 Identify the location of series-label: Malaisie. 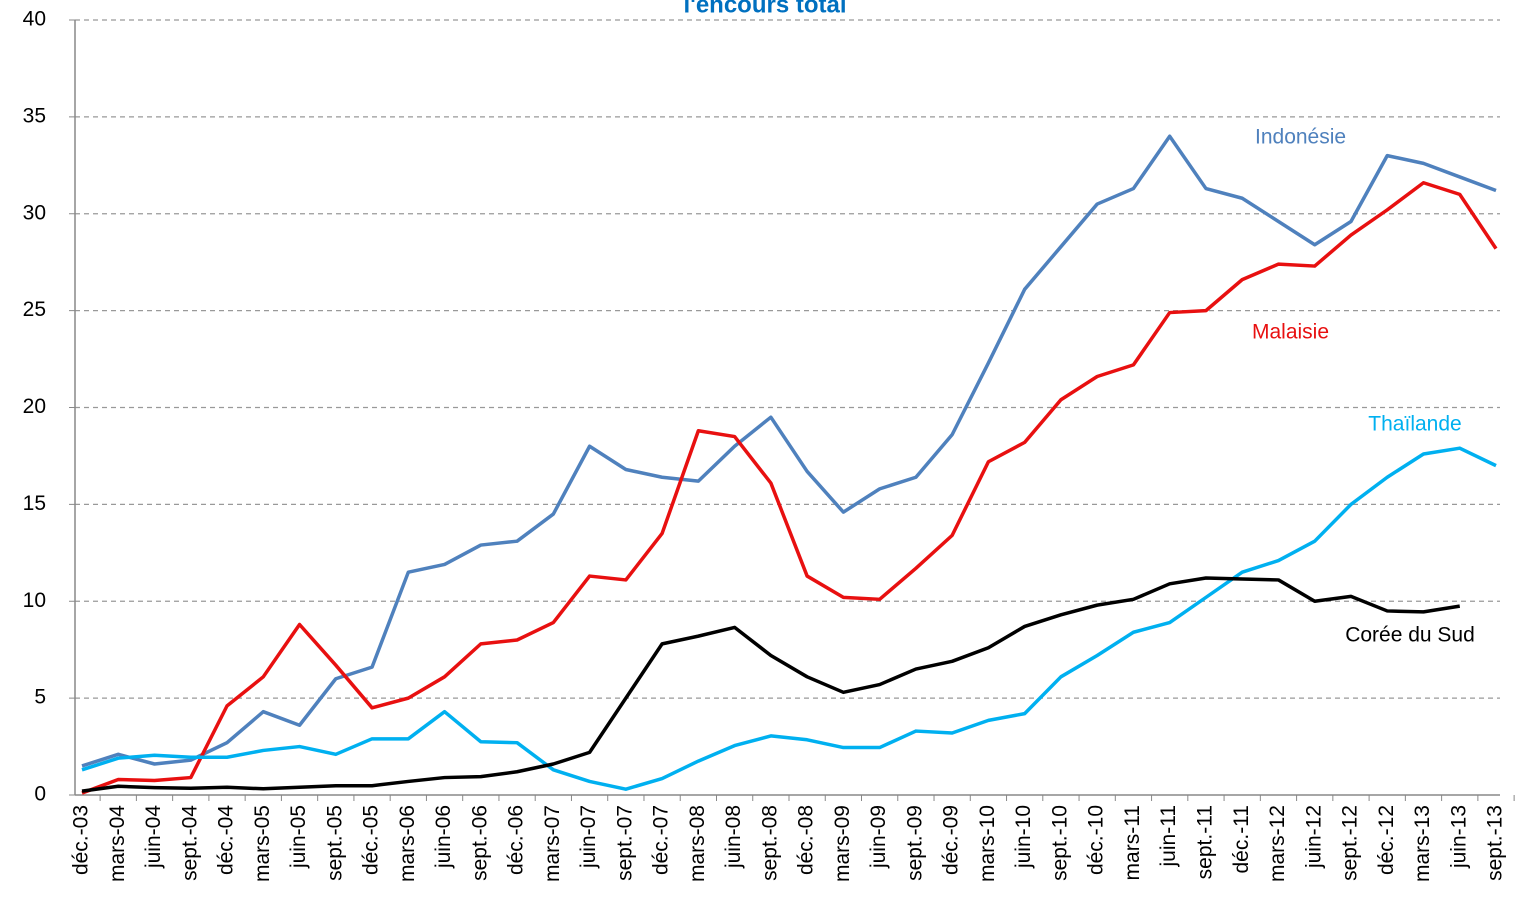
(1290, 332).